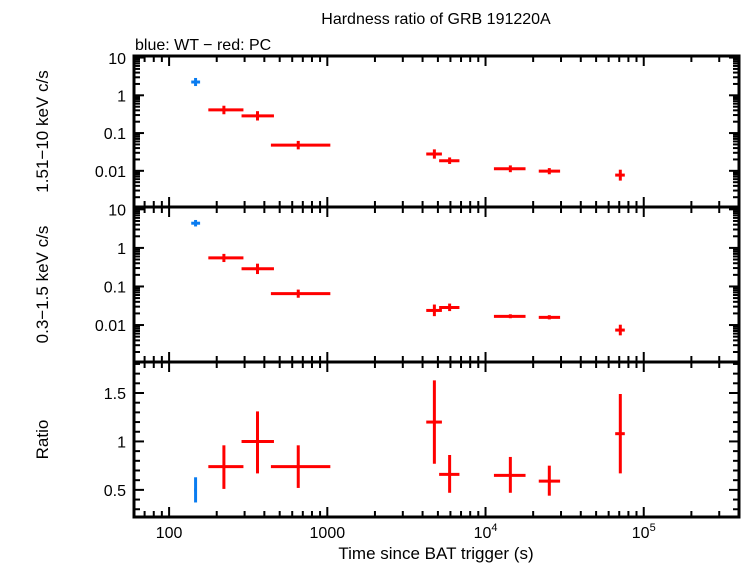 The image size is (742, 571). I want to click on x-tick-label: 1000, so click(328, 533).